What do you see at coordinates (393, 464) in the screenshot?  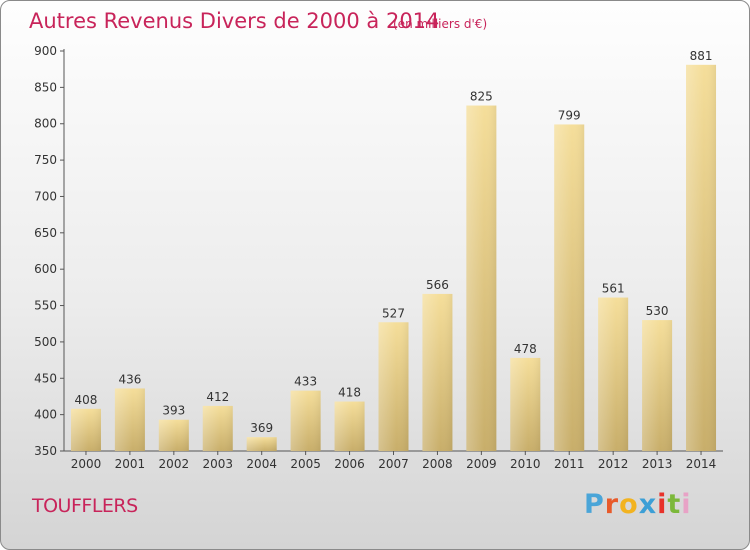 I see `x-tick-label: 2007` at bounding box center [393, 464].